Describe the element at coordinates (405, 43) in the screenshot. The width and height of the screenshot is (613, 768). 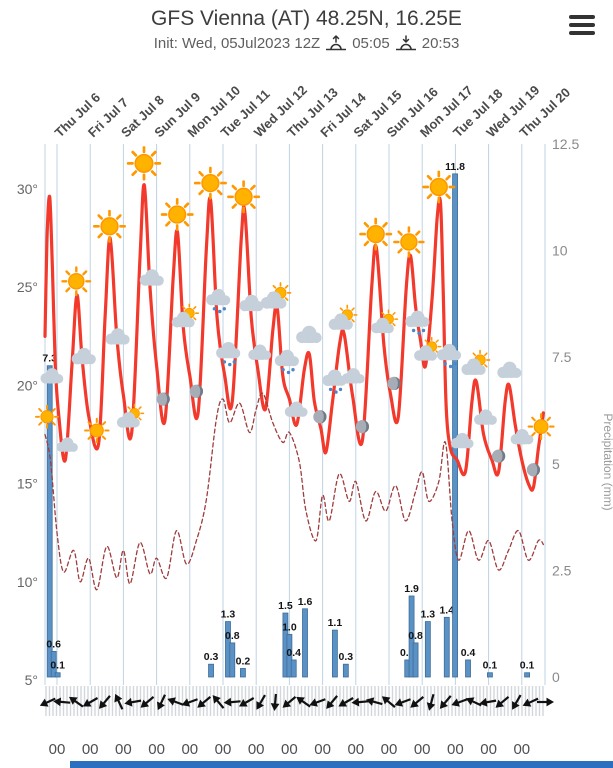
I see `sunset-icon` at that location.